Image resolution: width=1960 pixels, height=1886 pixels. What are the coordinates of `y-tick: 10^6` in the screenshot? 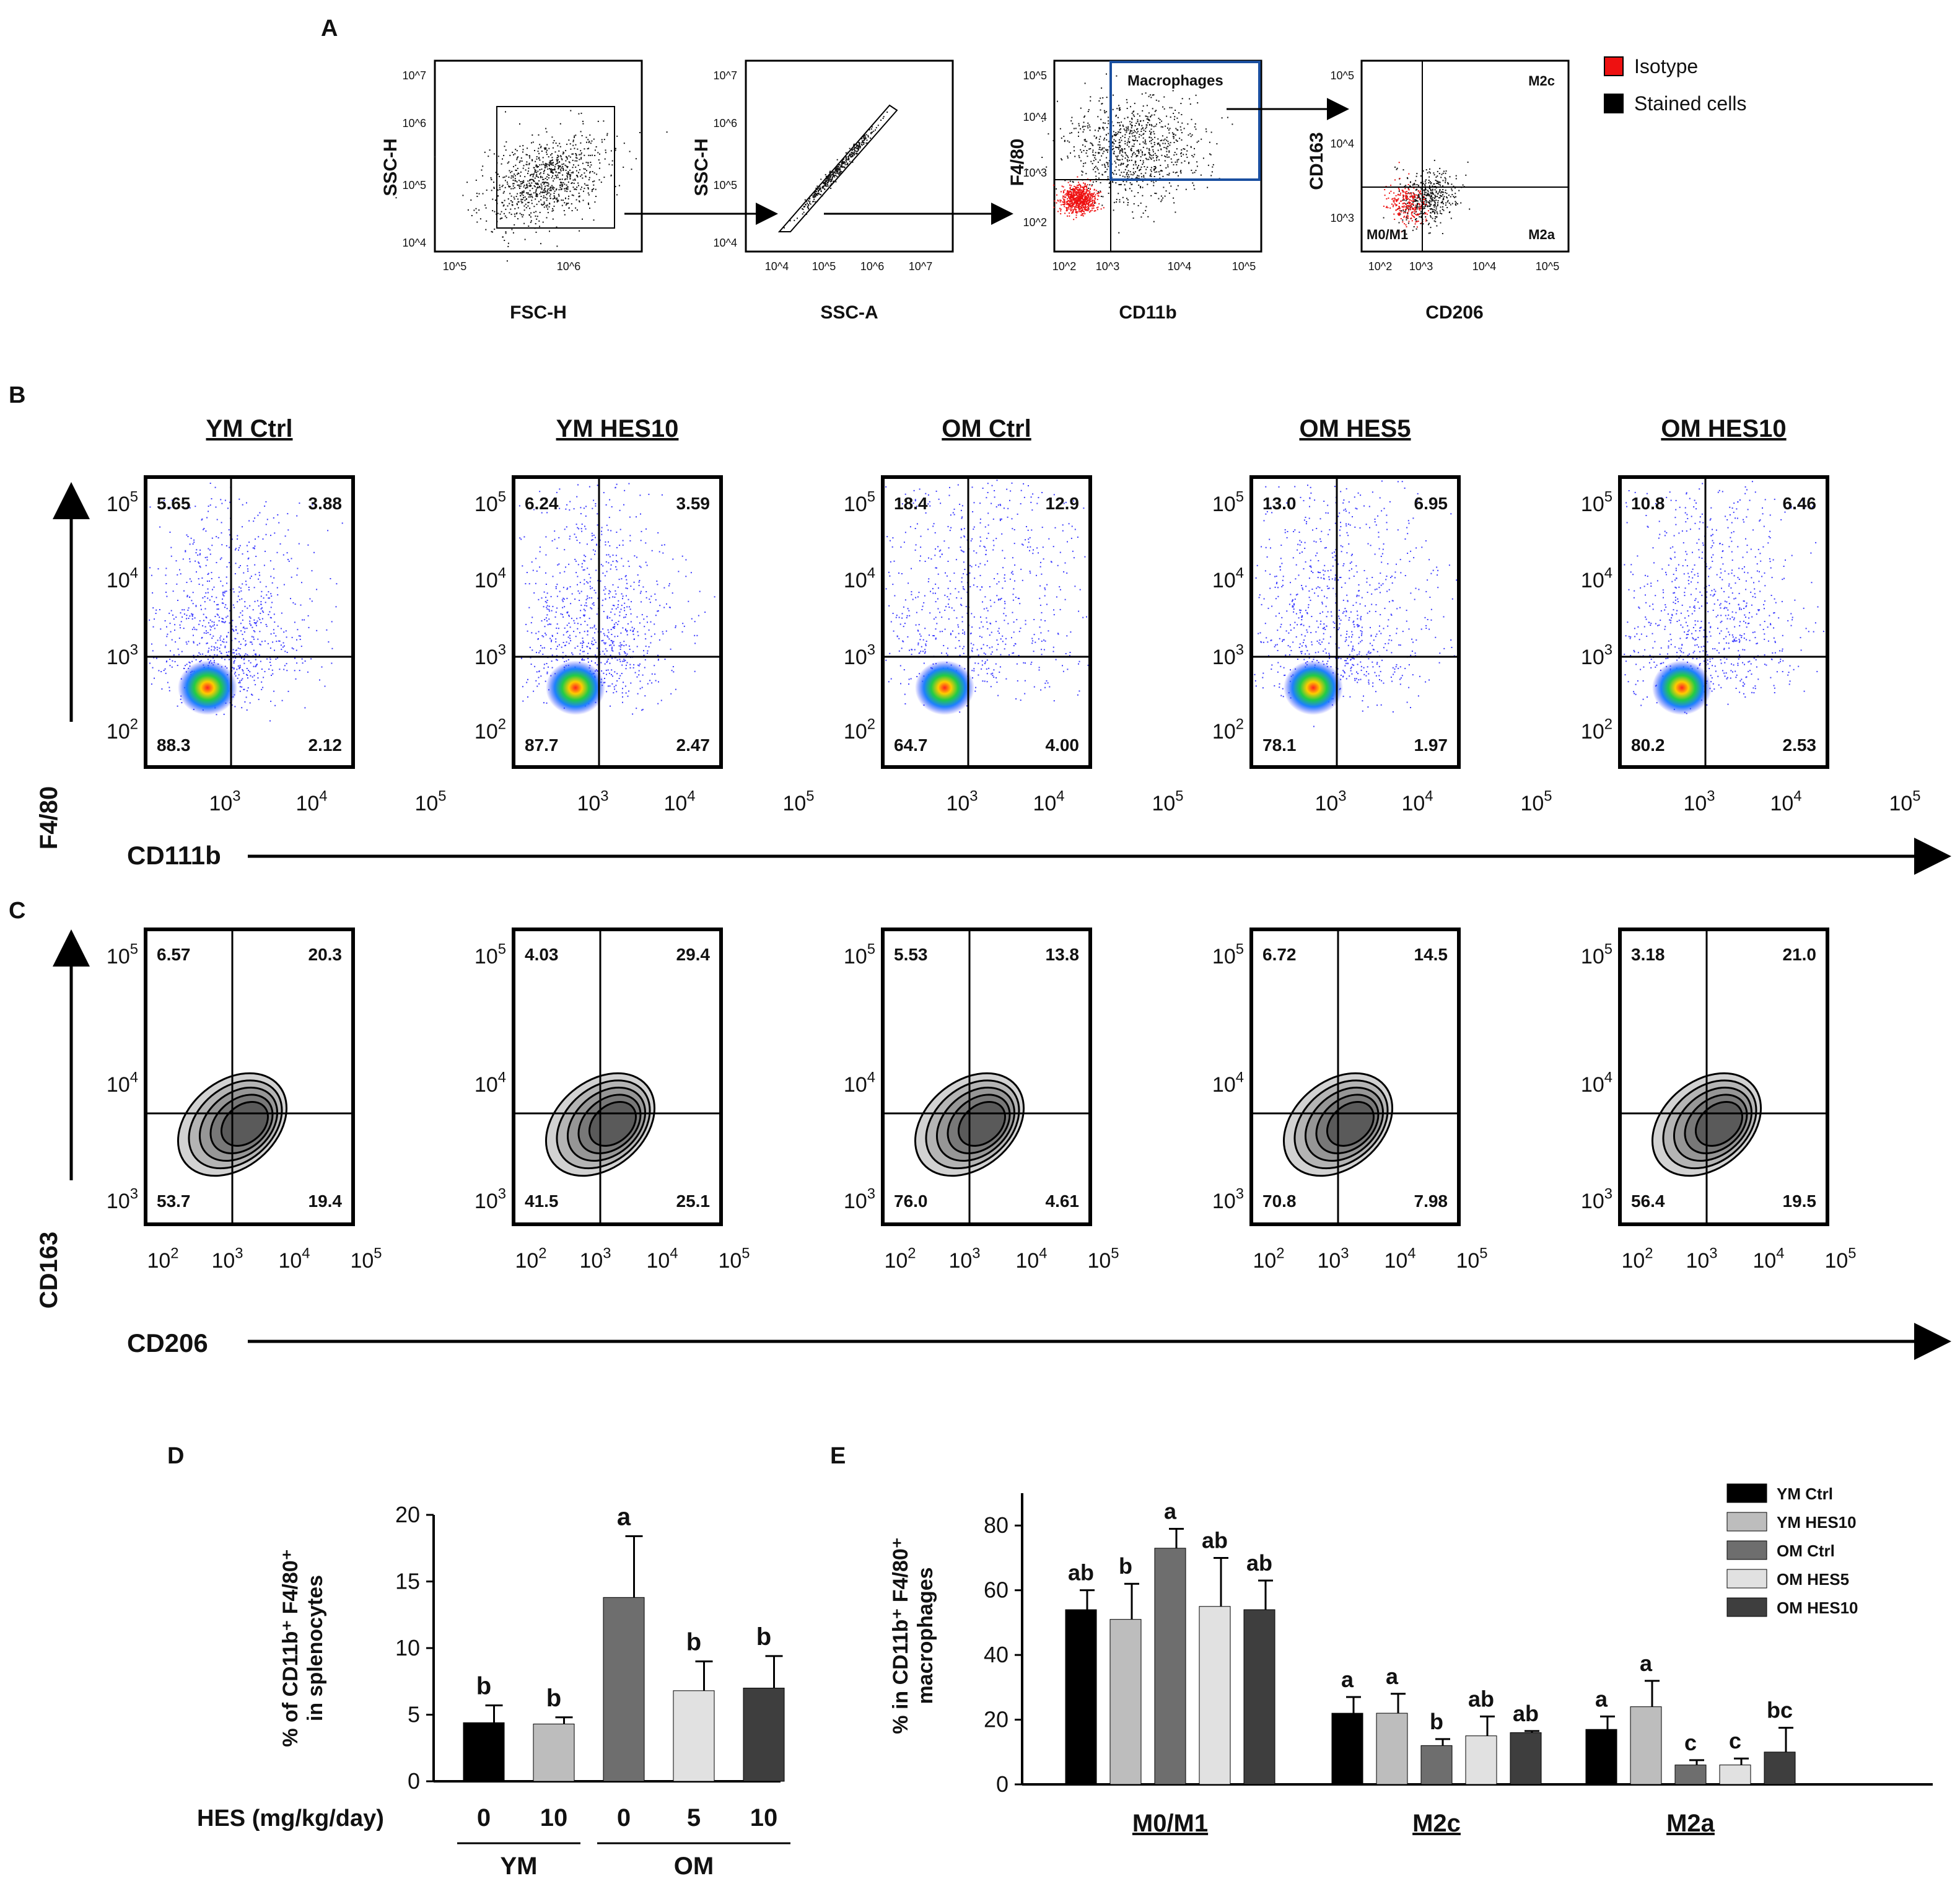 It's located at (725, 123).